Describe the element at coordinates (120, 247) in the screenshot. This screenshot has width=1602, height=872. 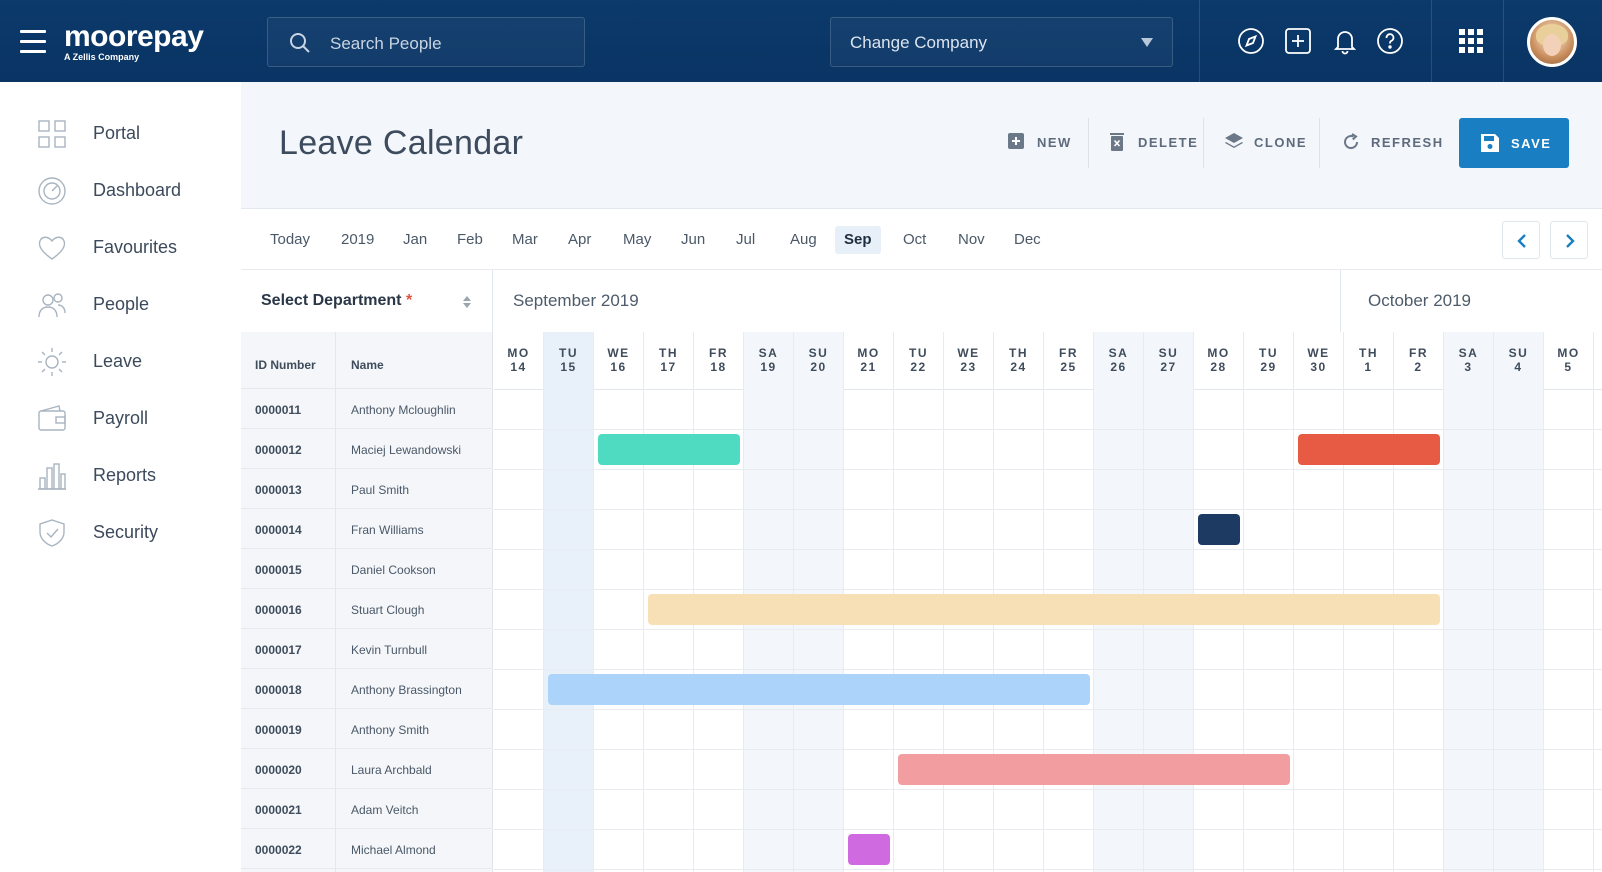
I see `sidebar-item-favourites: Favourites` at that location.